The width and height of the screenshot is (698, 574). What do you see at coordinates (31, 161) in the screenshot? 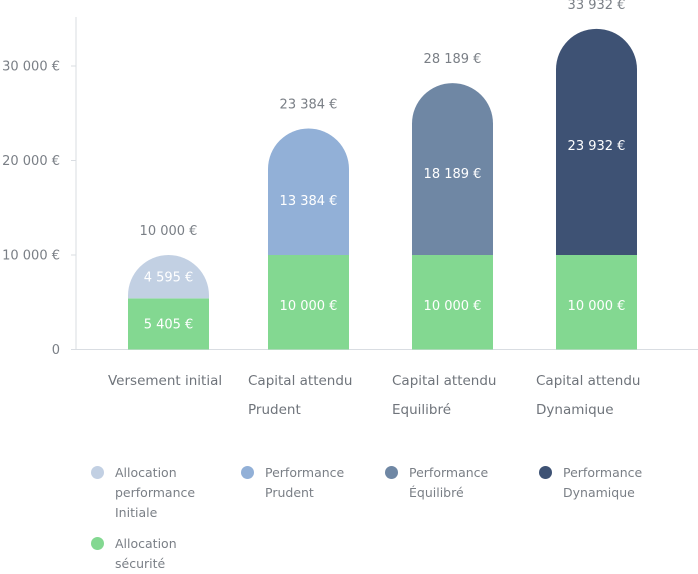
I see `y-tick-label: 20 000 €` at bounding box center [31, 161].